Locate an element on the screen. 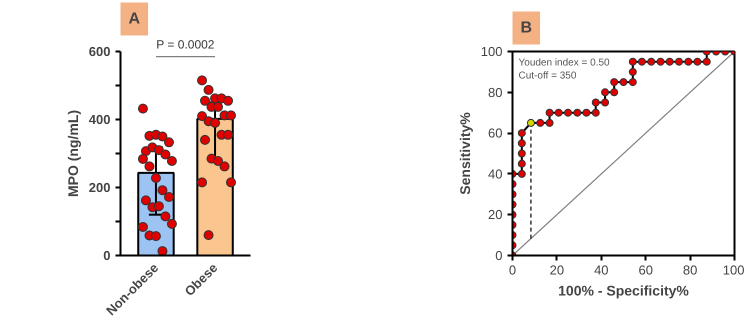 The width and height of the screenshot is (744, 326). y-tick-label: 400 is located at coordinates (99, 119).